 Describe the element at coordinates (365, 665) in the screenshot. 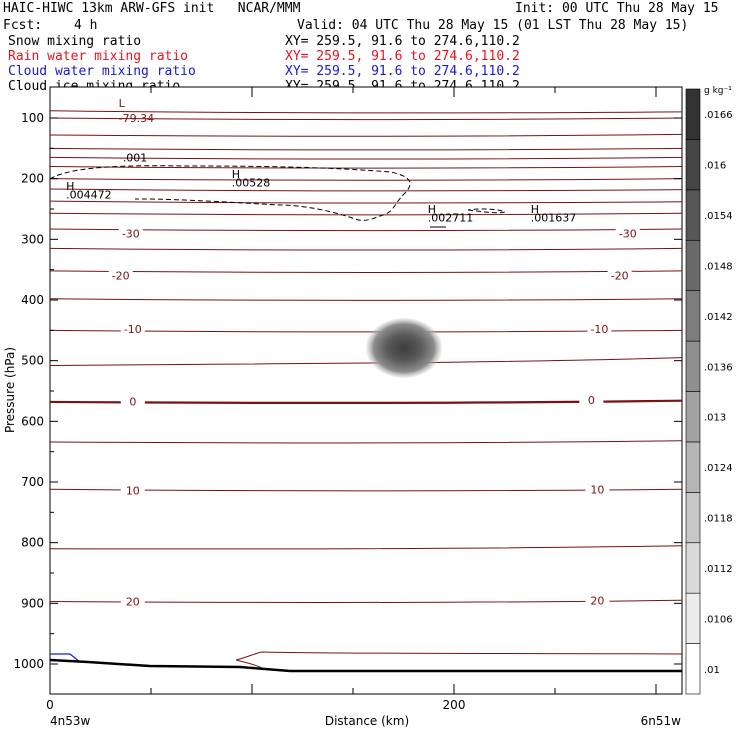

I see `terrain-line` at that location.